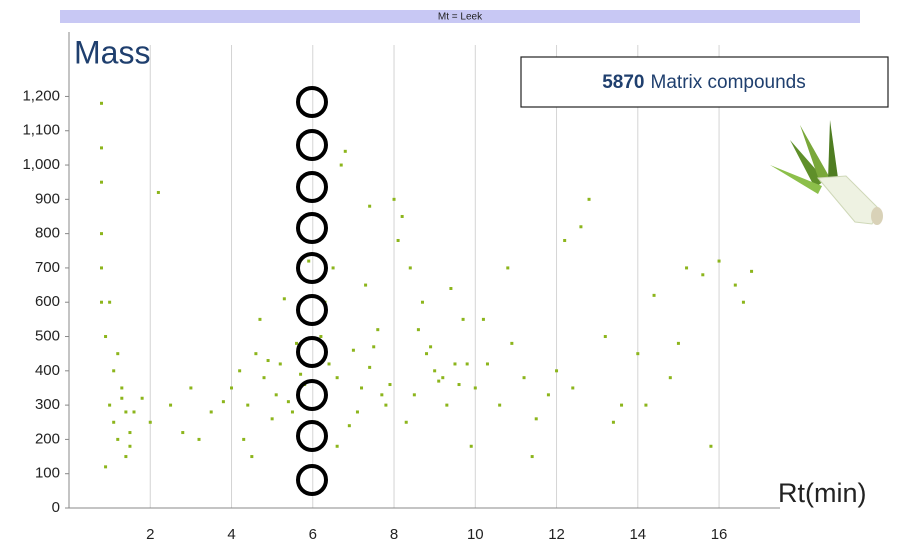 This screenshot has width=912, height=554. I want to click on y-tick-label: 600, so click(47, 301).